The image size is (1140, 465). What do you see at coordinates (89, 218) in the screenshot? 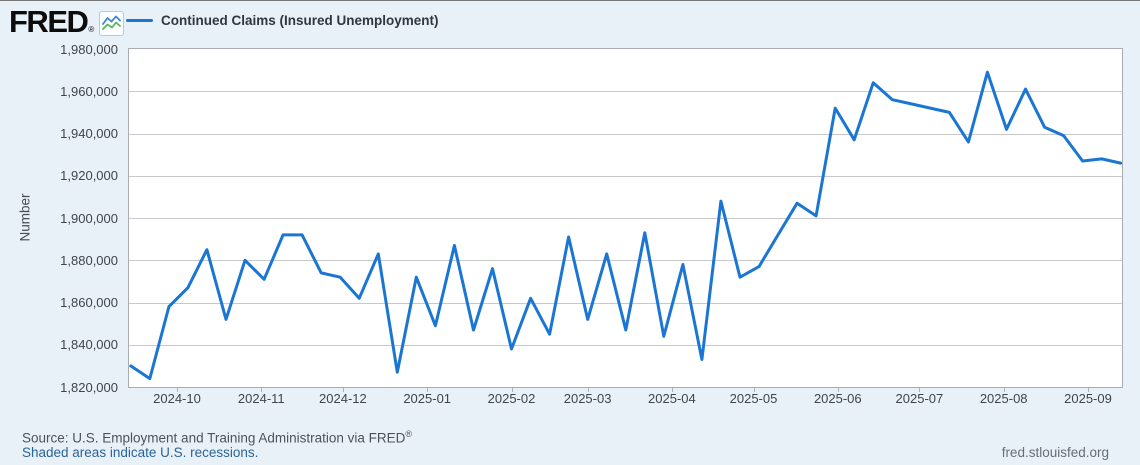
I see `y-axis-tick-label: 1,900,000` at bounding box center [89, 218].